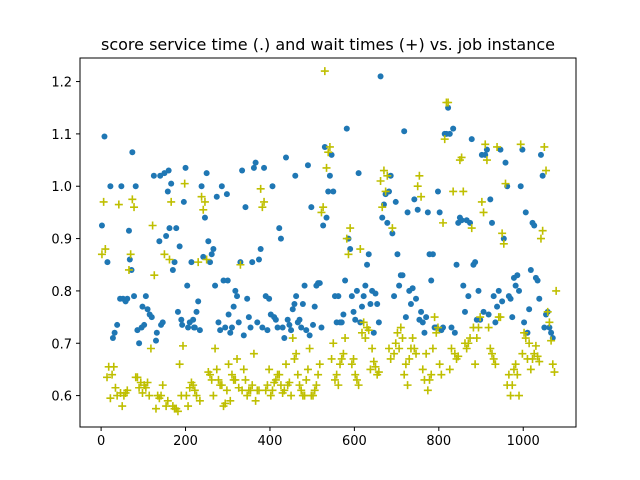  What do you see at coordinates (65, 240) in the screenshot?
I see `y-axis: 0.6 0.7 0.8 0.9 1.0 1.1 1.2` at bounding box center [65, 240].